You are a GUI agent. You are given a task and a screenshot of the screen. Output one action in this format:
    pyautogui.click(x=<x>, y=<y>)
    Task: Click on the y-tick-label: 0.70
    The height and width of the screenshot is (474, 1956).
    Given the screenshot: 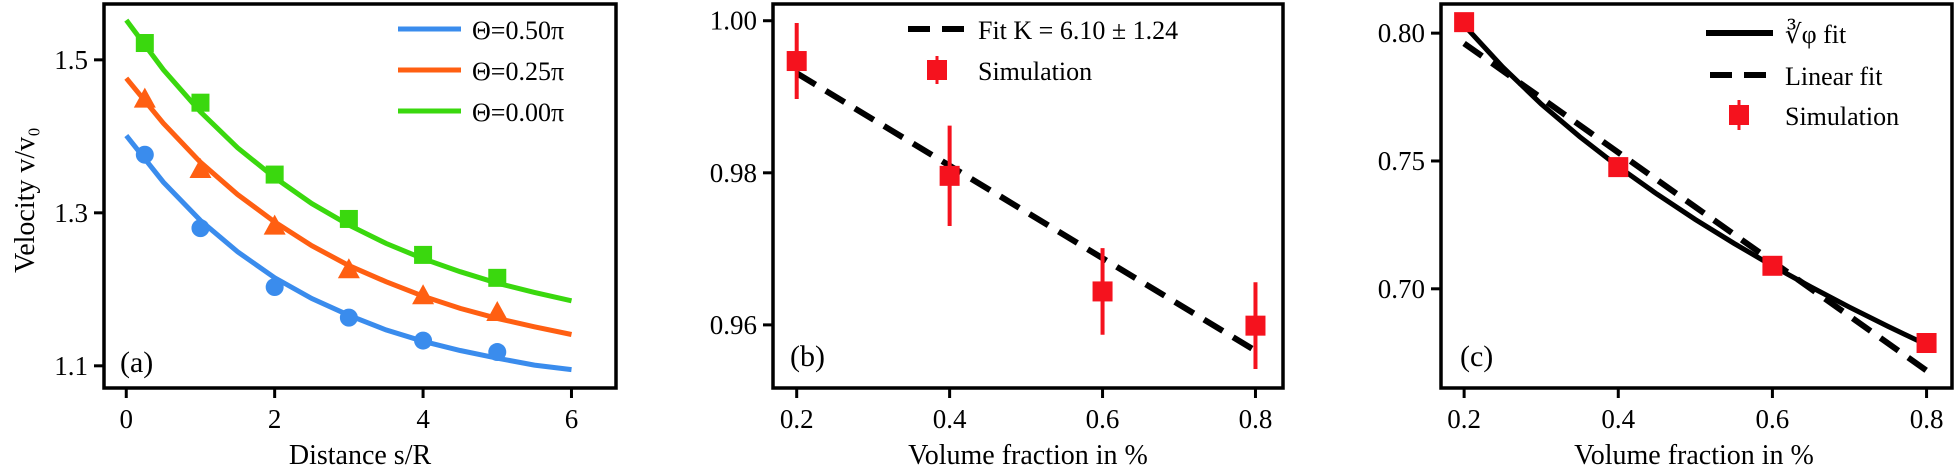 What is the action you would take?
    pyautogui.click(x=1401, y=289)
    